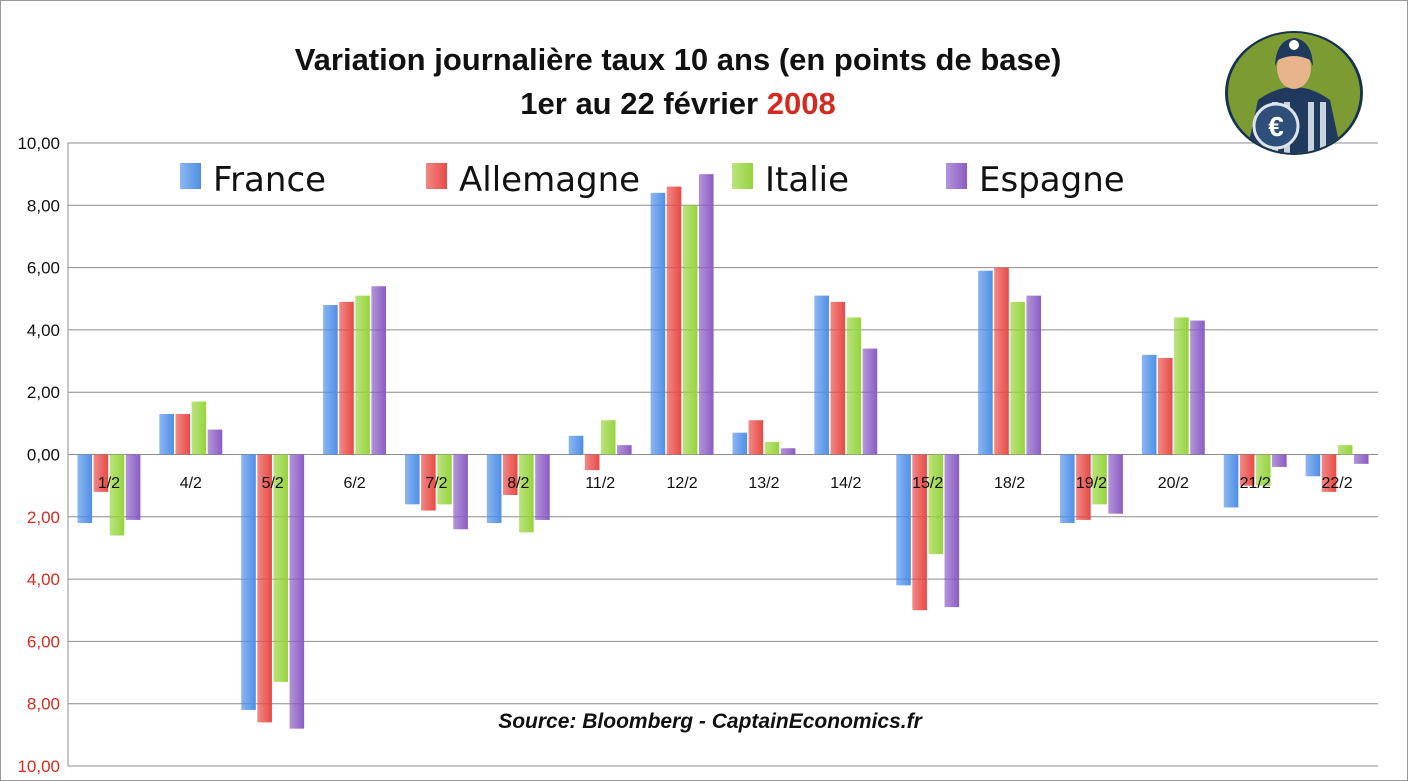  What do you see at coordinates (710, 721) in the screenshot?
I see `source-note: Source: Bloomberg - CaptainEconomics.fr` at bounding box center [710, 721].